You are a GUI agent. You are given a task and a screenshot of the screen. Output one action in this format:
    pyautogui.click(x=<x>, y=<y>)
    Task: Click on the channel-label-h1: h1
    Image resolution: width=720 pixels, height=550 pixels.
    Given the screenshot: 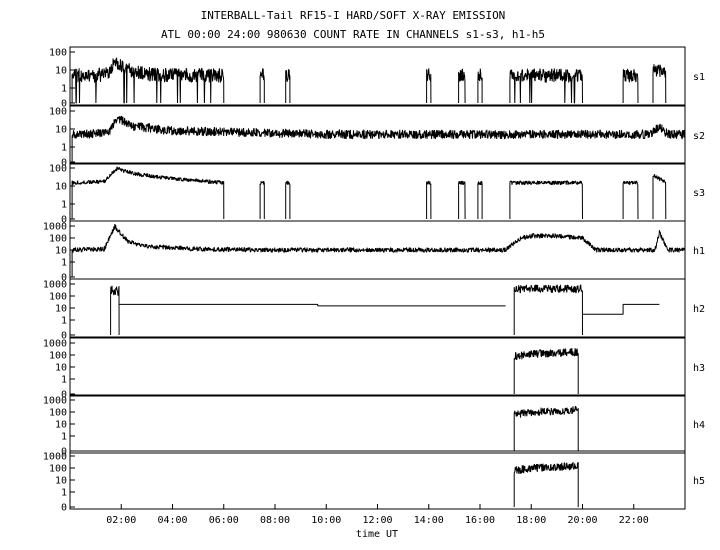 What is the action you would take?
    pyautogui.click(x=699, y=251)
    